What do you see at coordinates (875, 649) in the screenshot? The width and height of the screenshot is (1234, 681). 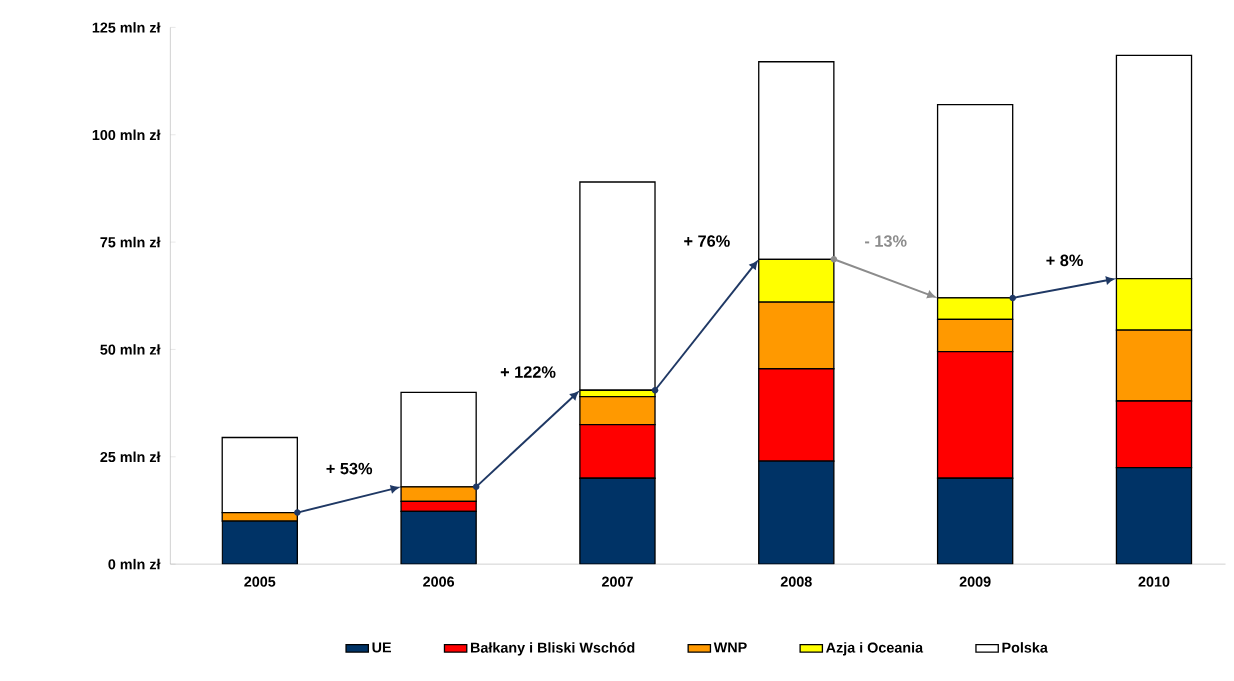 I see `legend-label: Azja i Oceania` at bounding box center [875, 649].